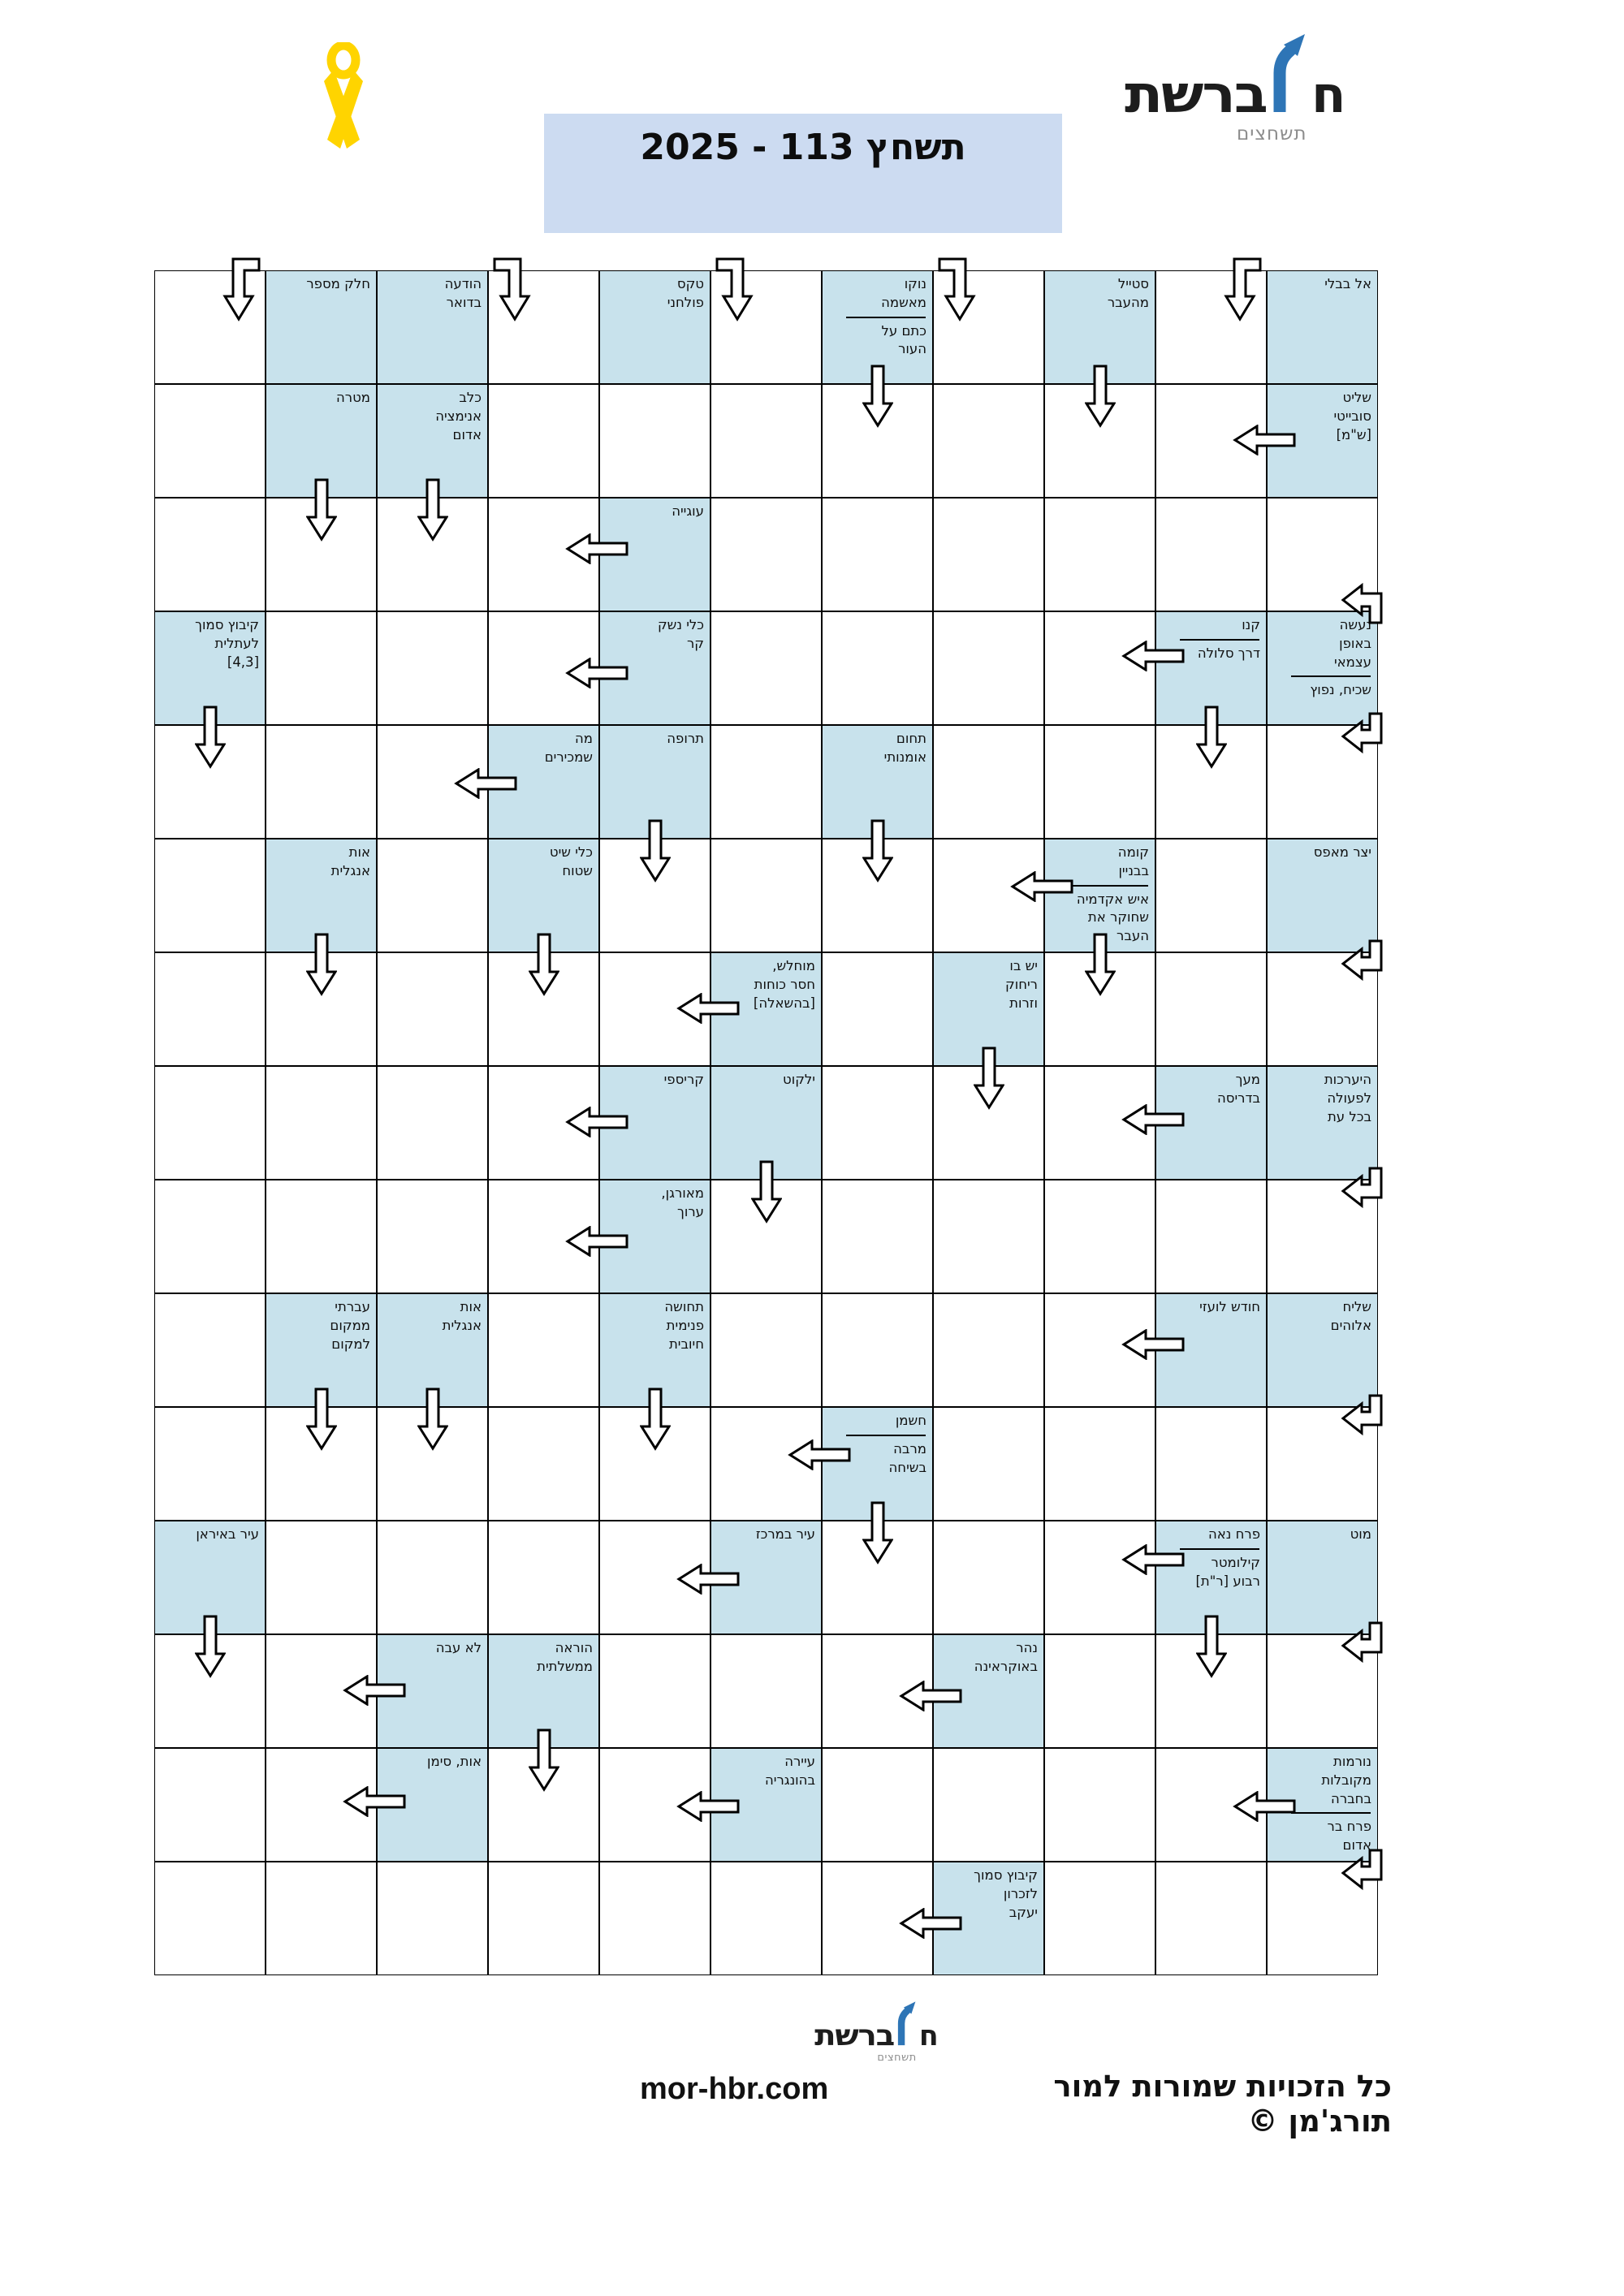  What do you see at coordinates (1211, 327) in the screenshot?
I see `answer-cell-r1-c10` at bounding box center [1211, 327].